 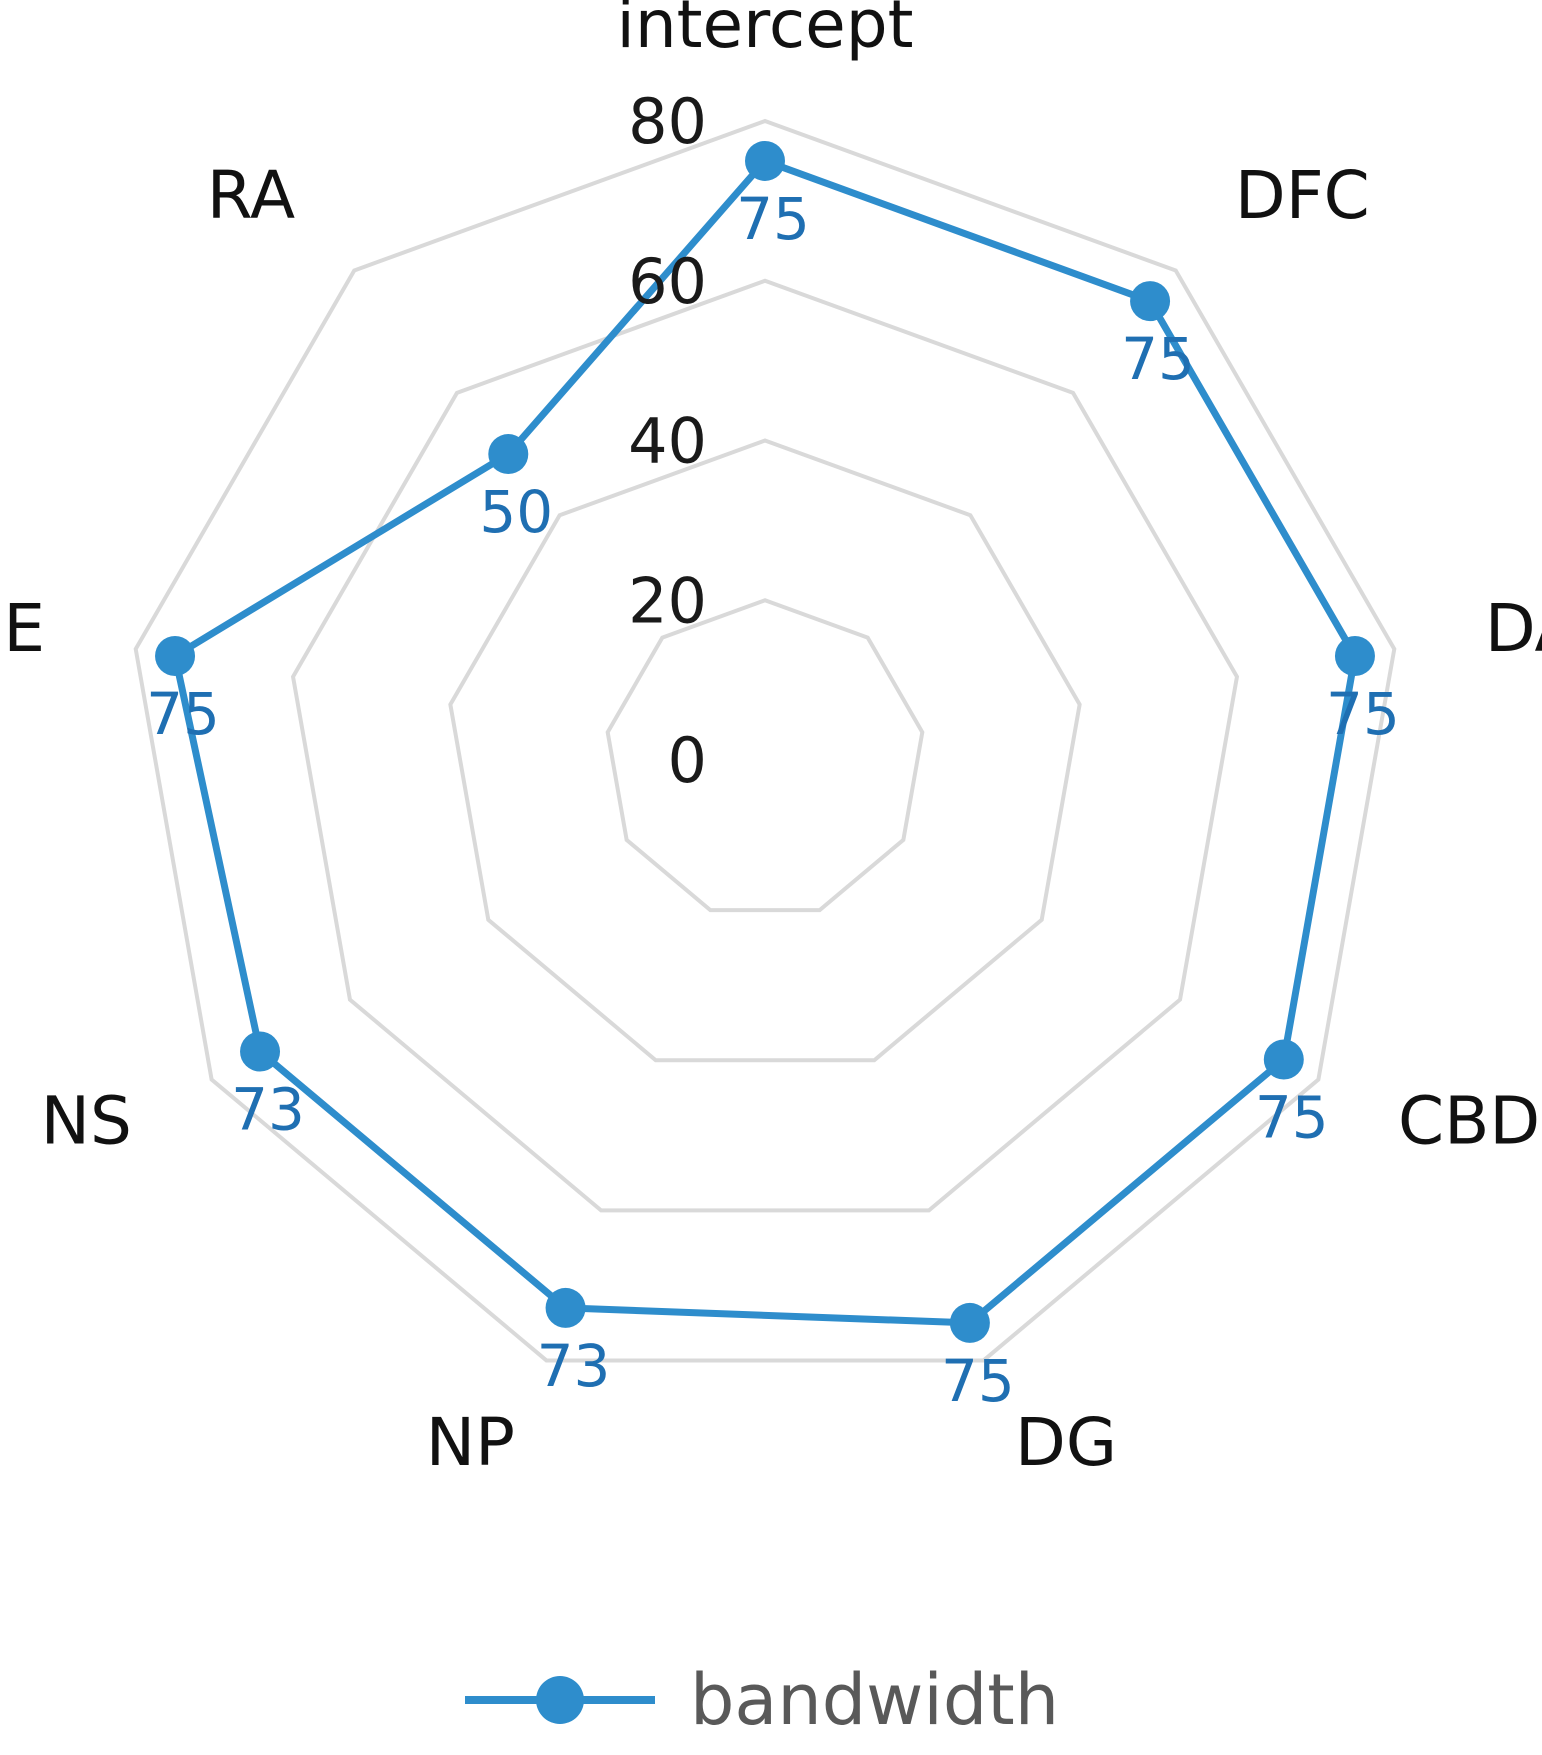 I want to click on legend: bandwidth, so click(x=762, y=1700).